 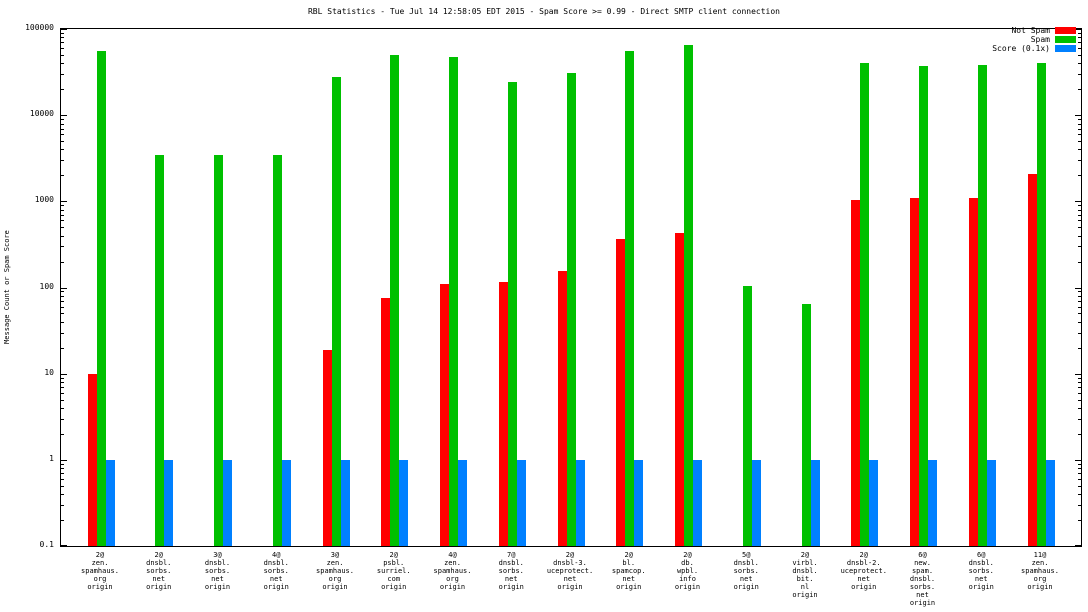 I want to click on x-tick-label: 2@ psbl. surriel. com origin, so click(x=393, y=571).